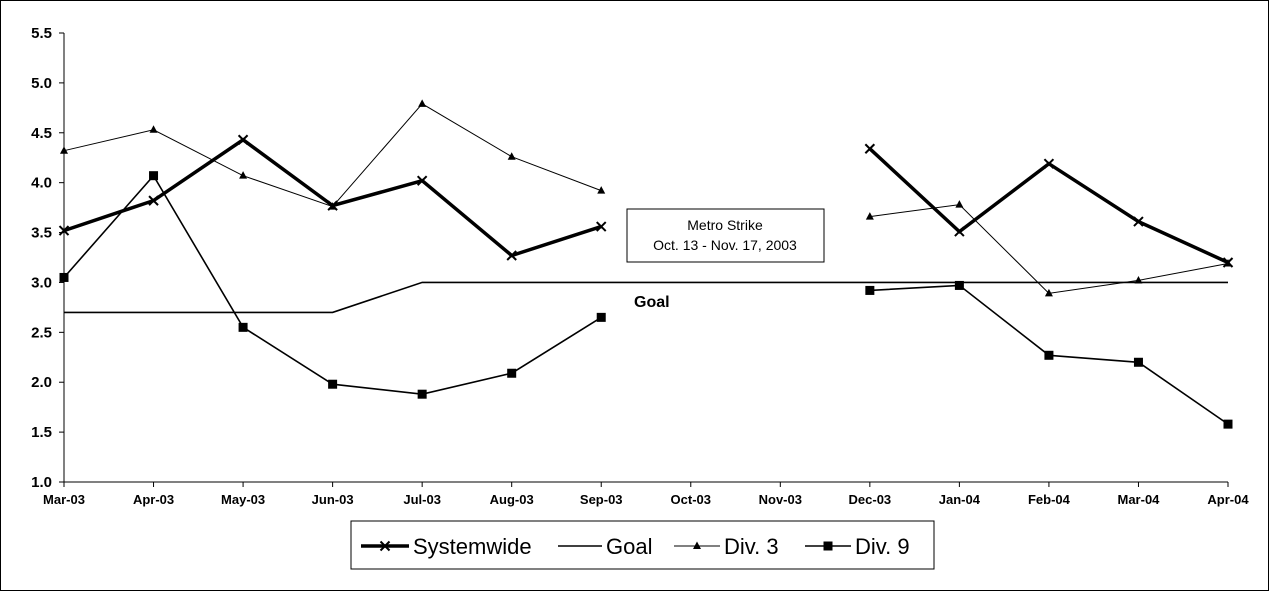 The image size is (1269, 591). I want to click on x-tick-label: Mar-04, so click(1139, 499).